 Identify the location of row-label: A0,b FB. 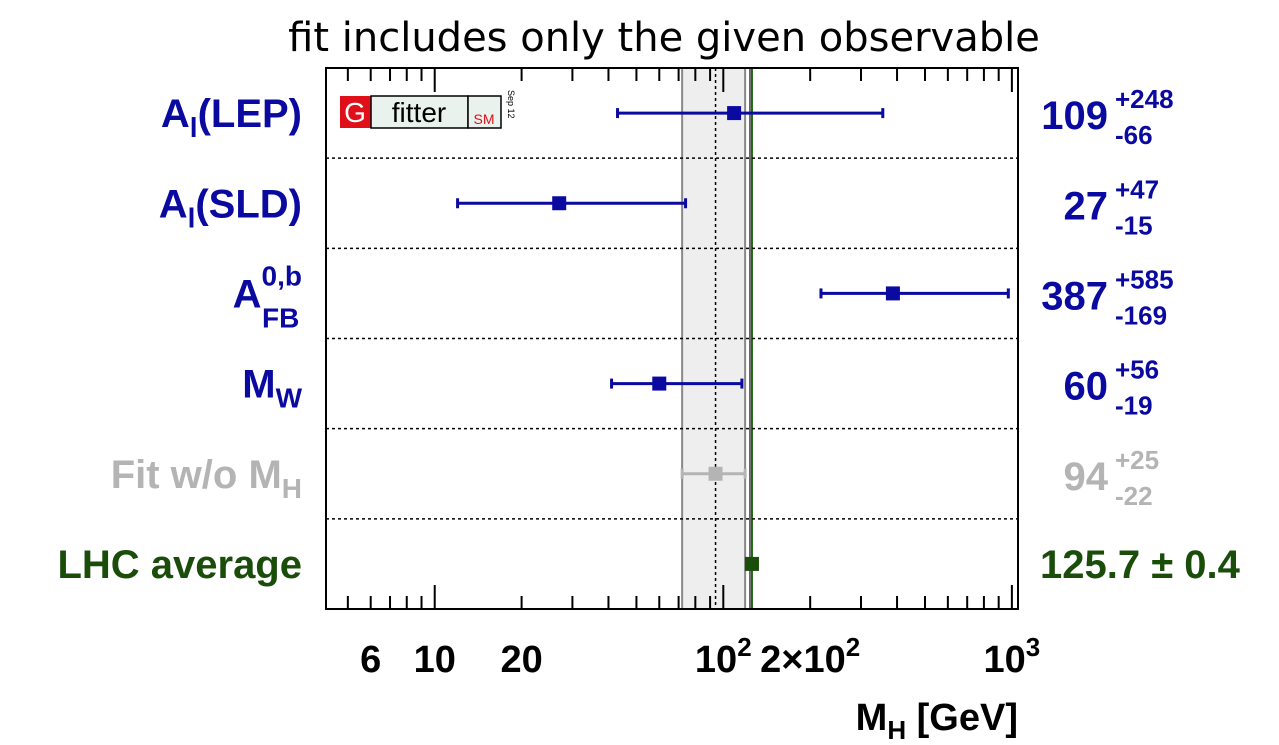
(267, 296).